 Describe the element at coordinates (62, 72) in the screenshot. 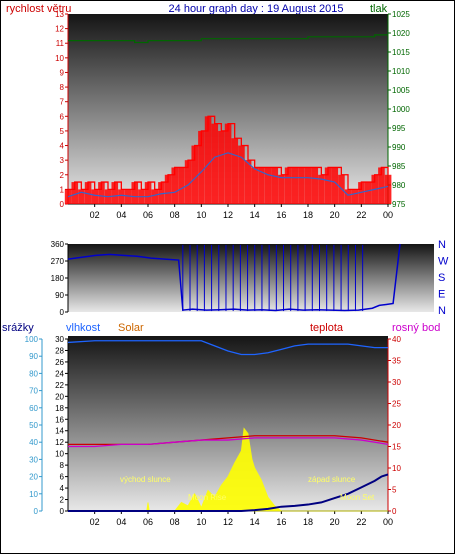

I see `y-tick-label: 9` at that location.